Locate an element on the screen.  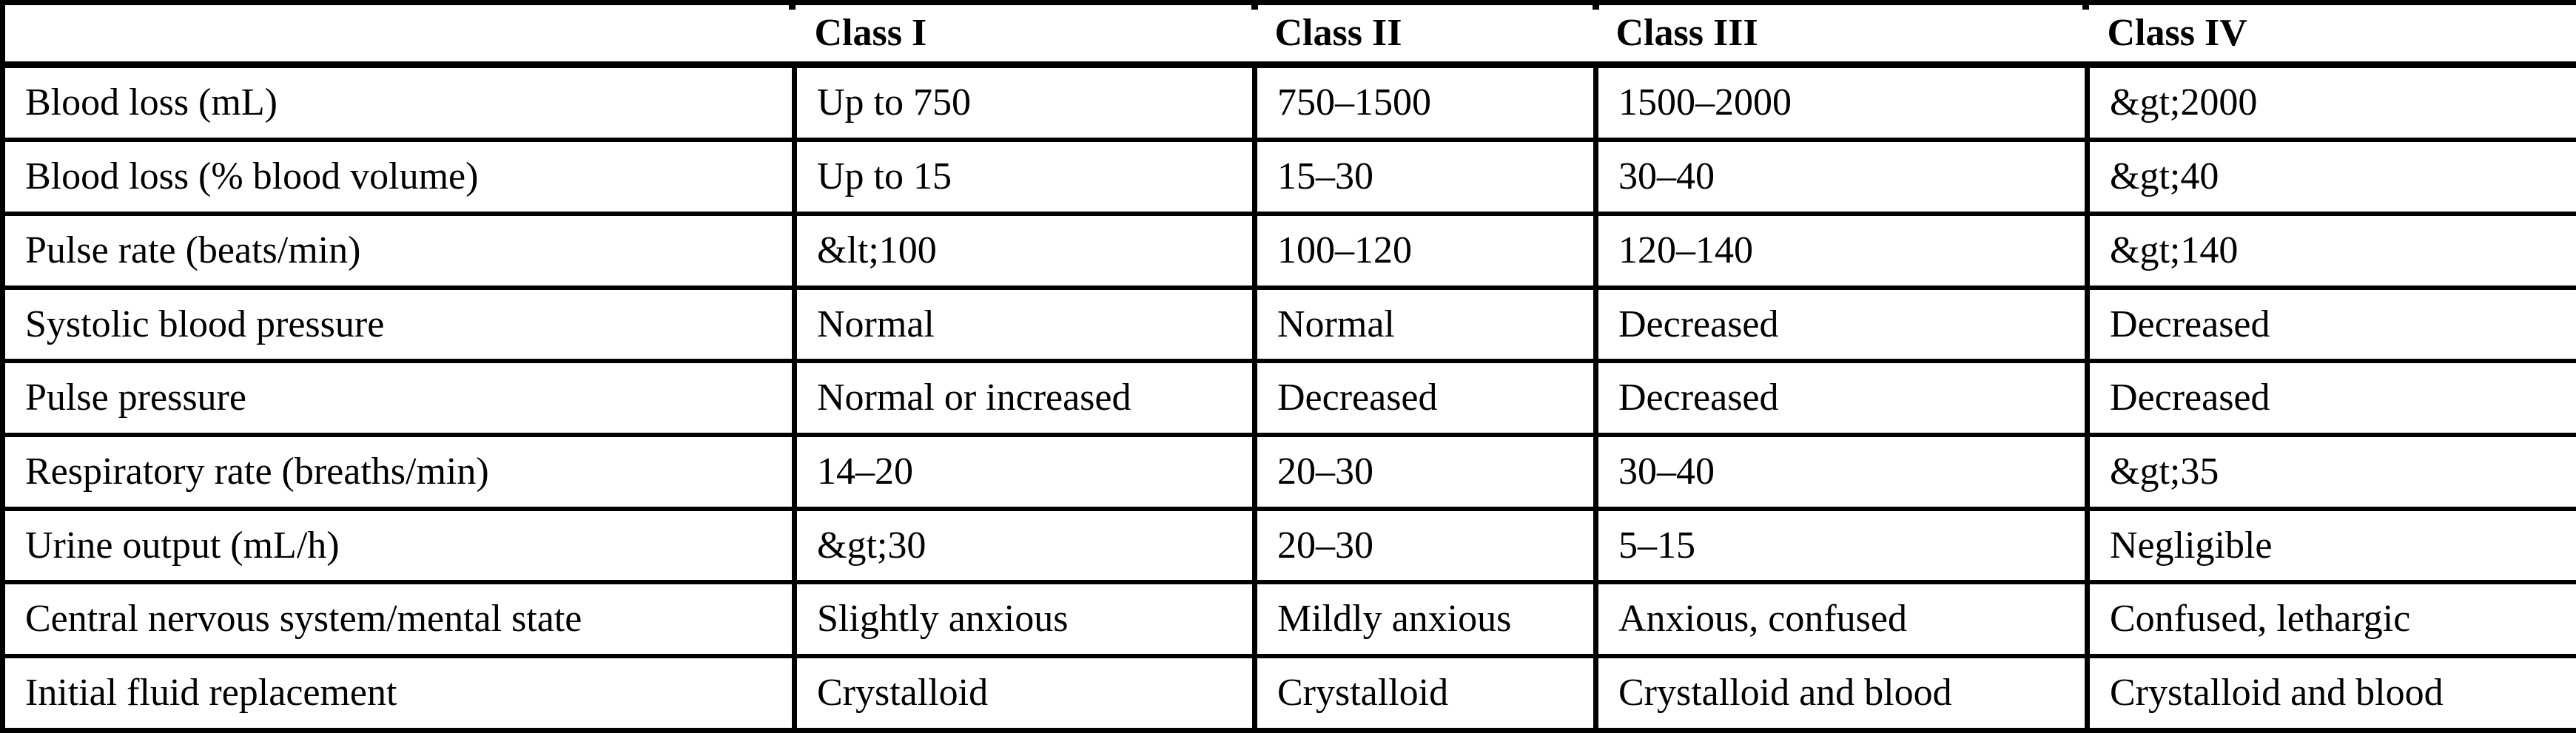
row-label-cns-mental-state: Central nervous system/mental state is located at coordinates (398, 618).